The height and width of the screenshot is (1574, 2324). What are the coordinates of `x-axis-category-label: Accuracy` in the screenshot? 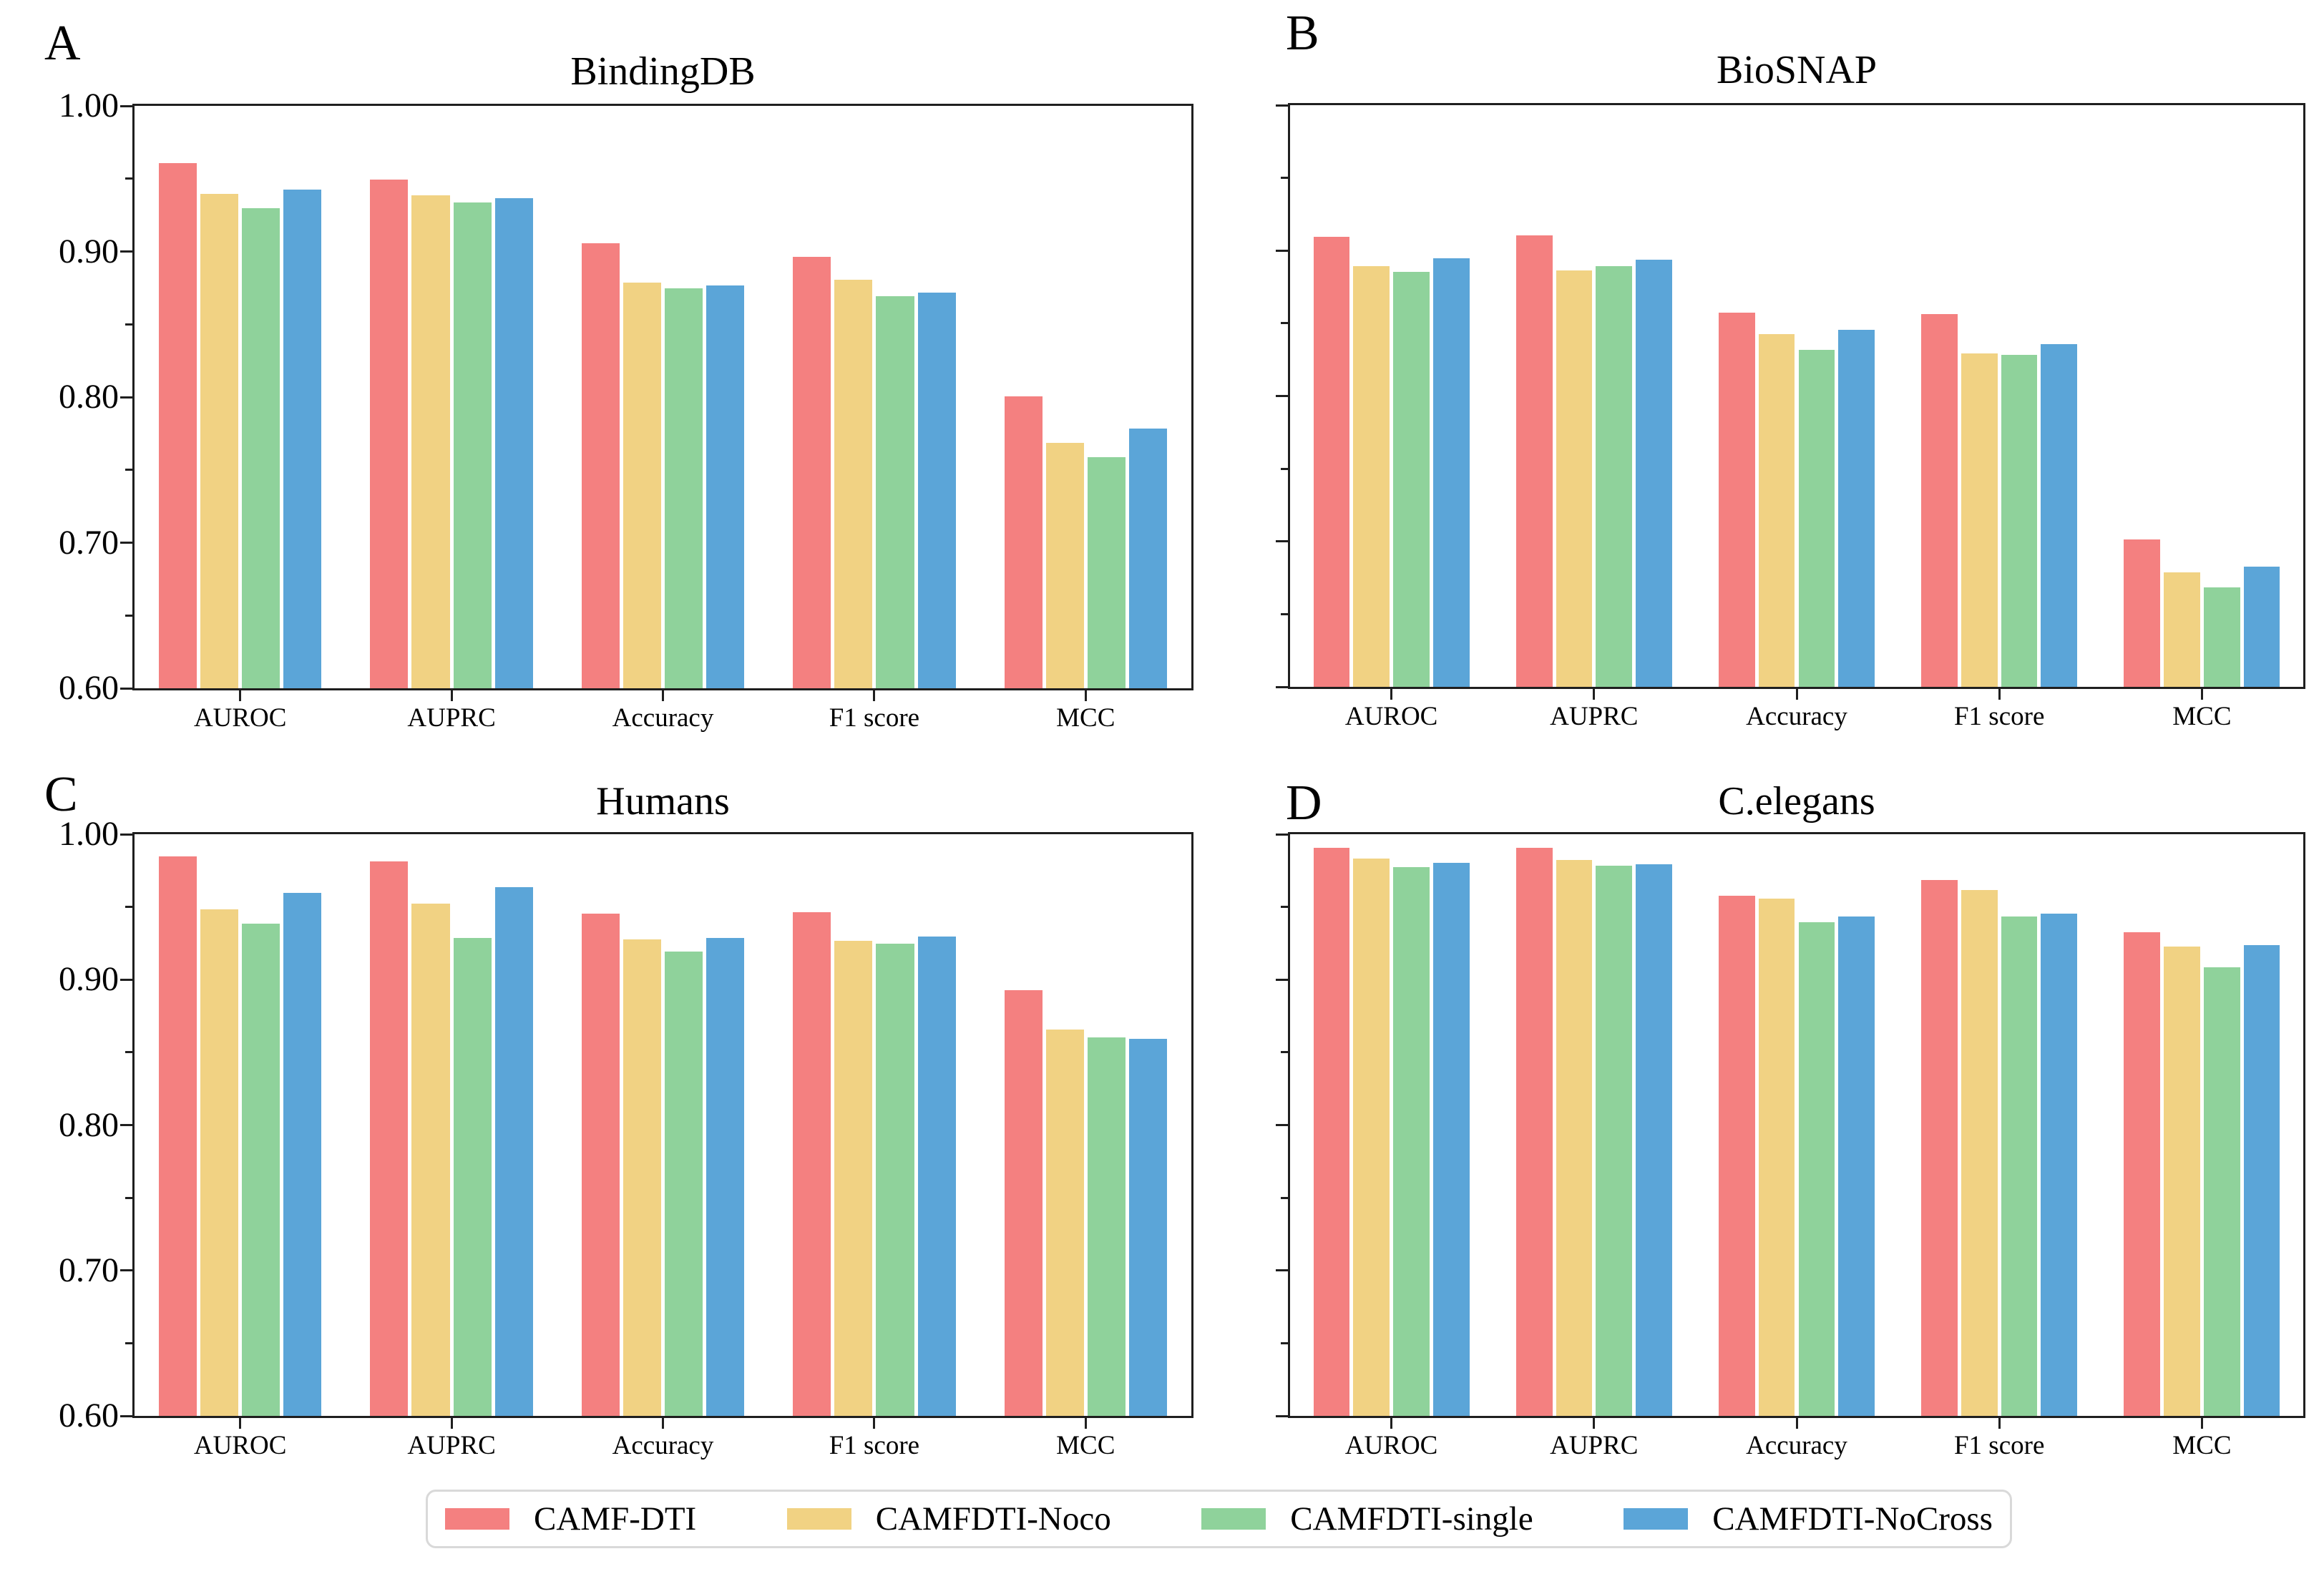 It's located at (1796, 717).